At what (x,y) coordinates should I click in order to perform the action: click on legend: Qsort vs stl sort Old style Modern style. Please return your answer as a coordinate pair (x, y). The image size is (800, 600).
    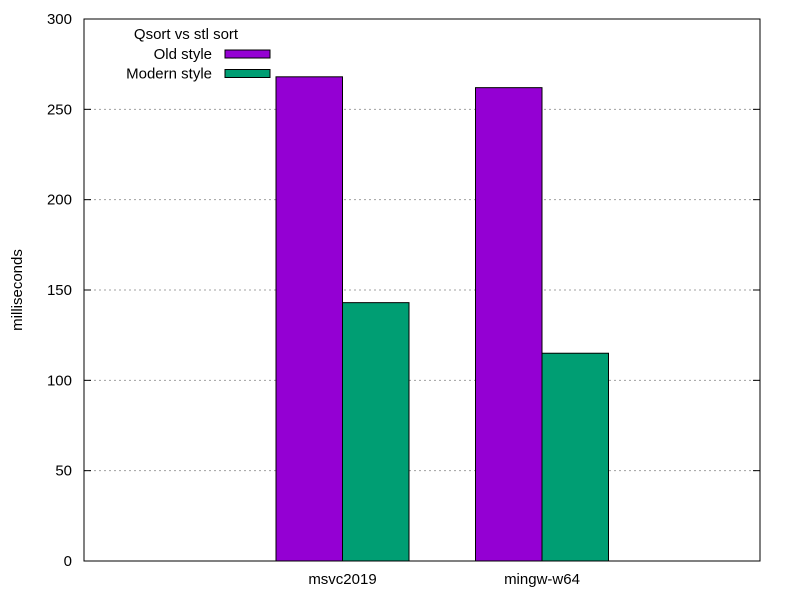
    Looking at the image, I should click on (198, 54).